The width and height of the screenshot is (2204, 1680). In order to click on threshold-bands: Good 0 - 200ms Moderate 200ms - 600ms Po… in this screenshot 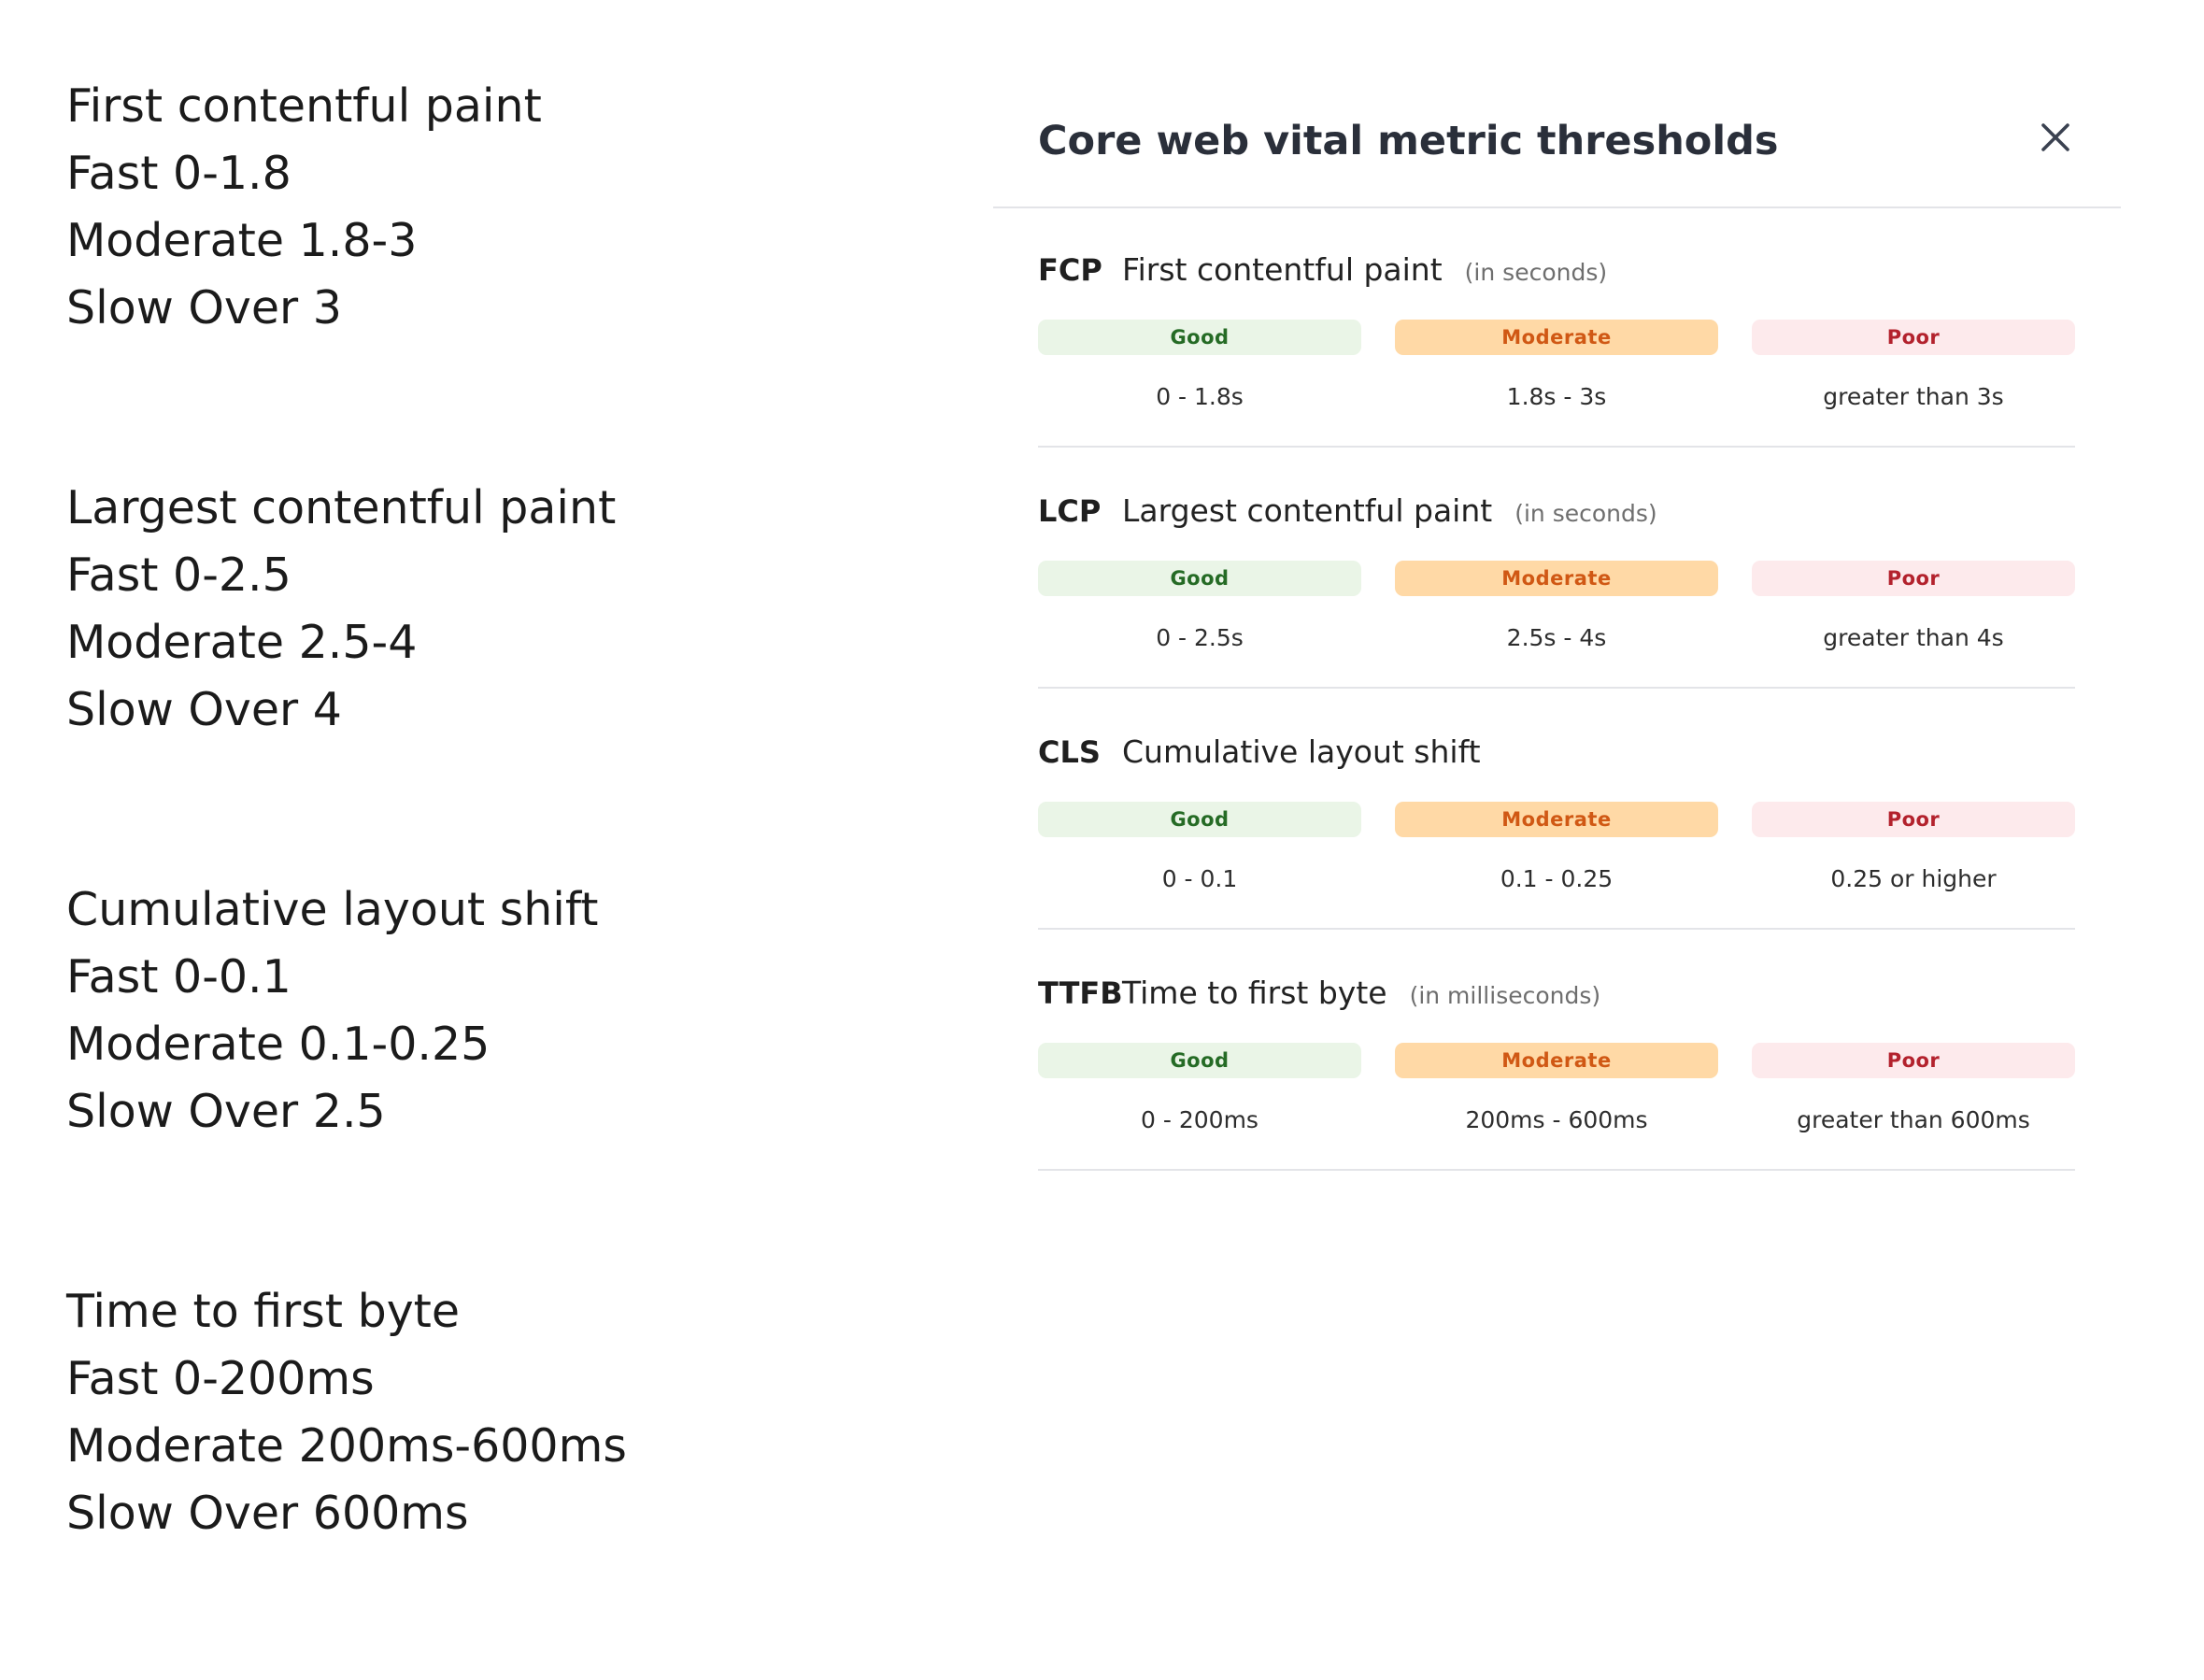, I will do `click(1556, 1088)`.